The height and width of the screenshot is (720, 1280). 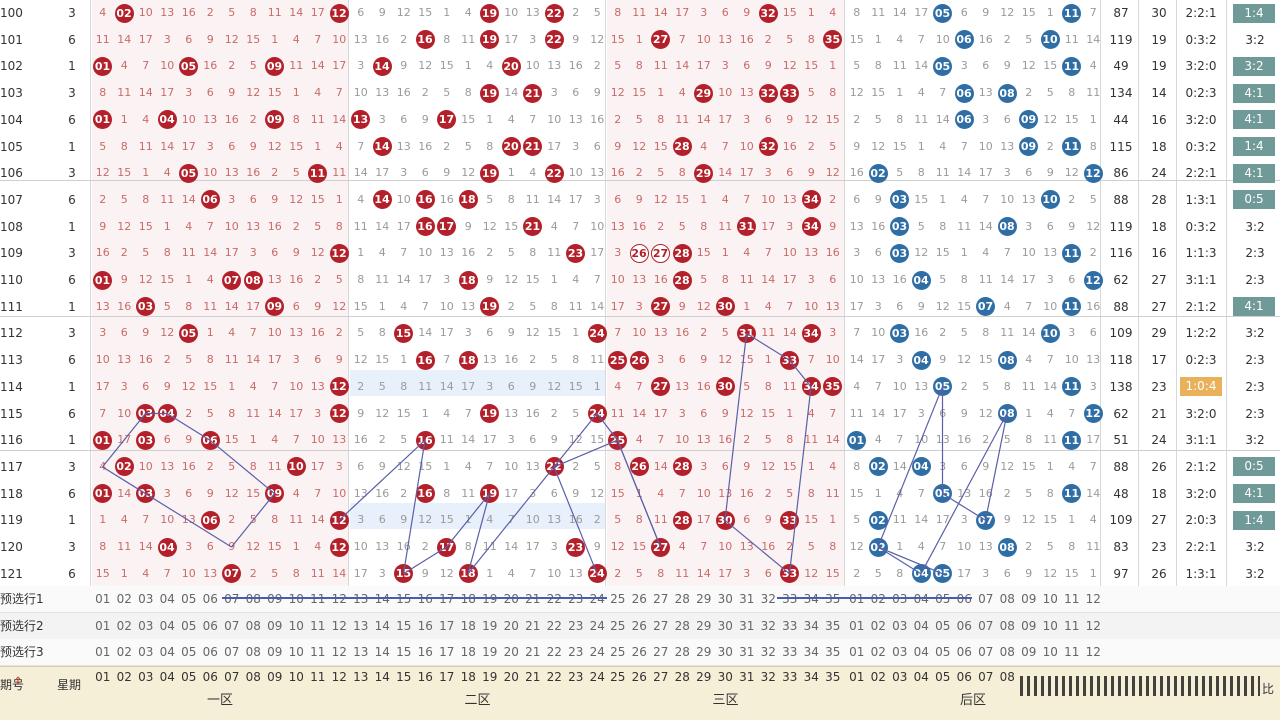 I want to click on selectable-number: 14, so click(x=382, y=599).